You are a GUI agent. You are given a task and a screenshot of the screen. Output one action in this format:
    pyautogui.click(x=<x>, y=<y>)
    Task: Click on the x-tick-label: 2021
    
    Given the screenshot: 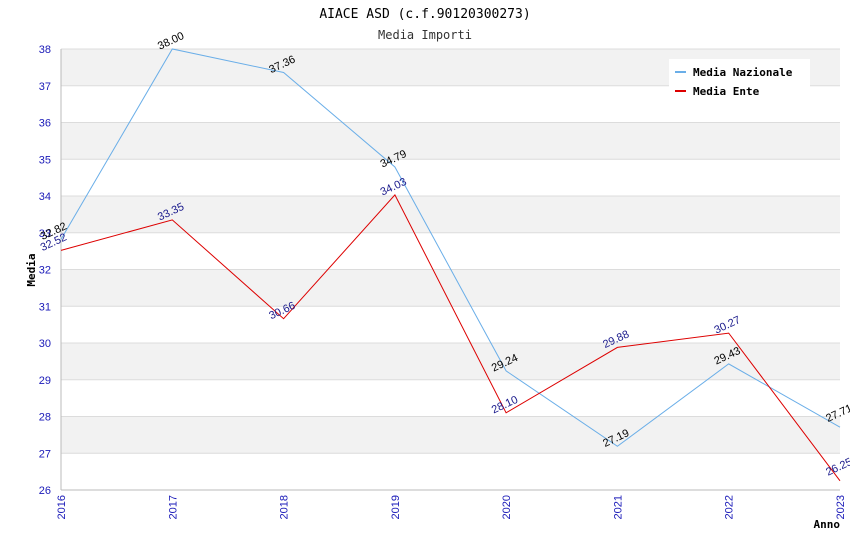 What is the action you would take?
    pyautogui.click(x=618, y=507)
    